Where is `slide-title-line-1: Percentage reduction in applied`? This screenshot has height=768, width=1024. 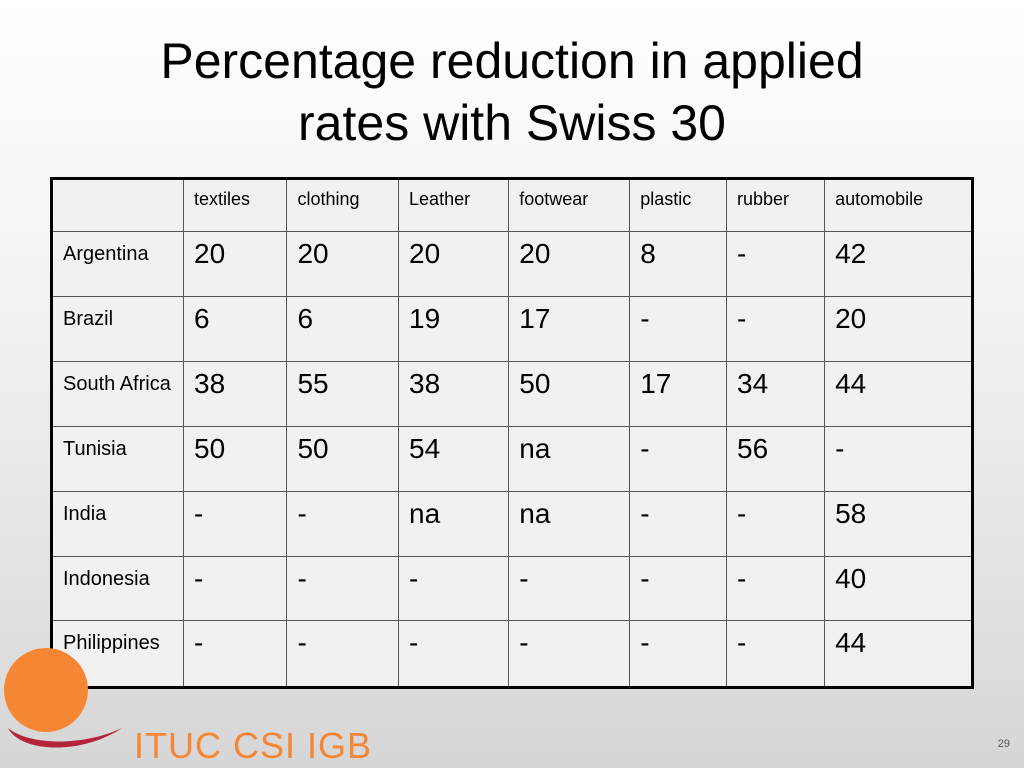 slide-title-line-1: Percentage reduction in applied is located at coordinates (512, 61).